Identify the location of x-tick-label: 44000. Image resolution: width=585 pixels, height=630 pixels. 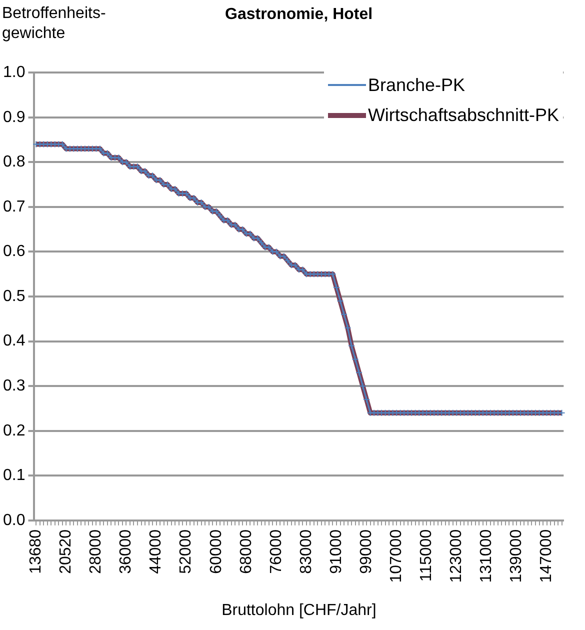
(156, 551).